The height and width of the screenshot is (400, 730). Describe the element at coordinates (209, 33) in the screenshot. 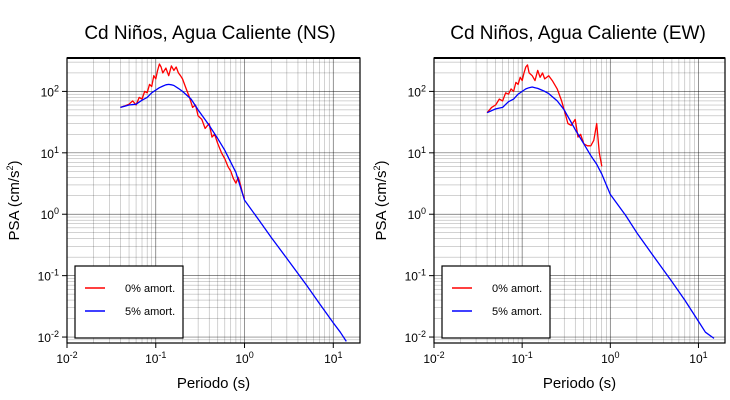

I see `panel-title: Cd Niños, Agua Caliente (NS)` at that location.